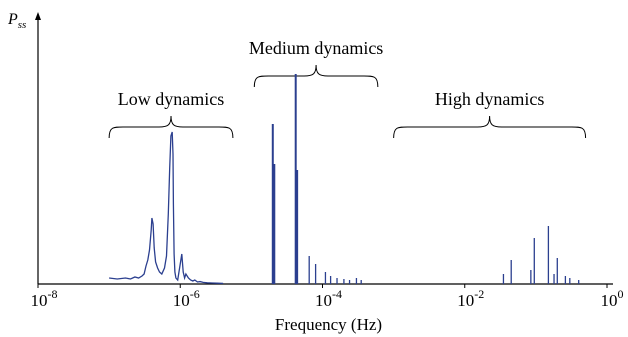 This screenshot has width=628, height=337. I want to click on x-tick-label: 10⁻⁴, so click(328, 298).